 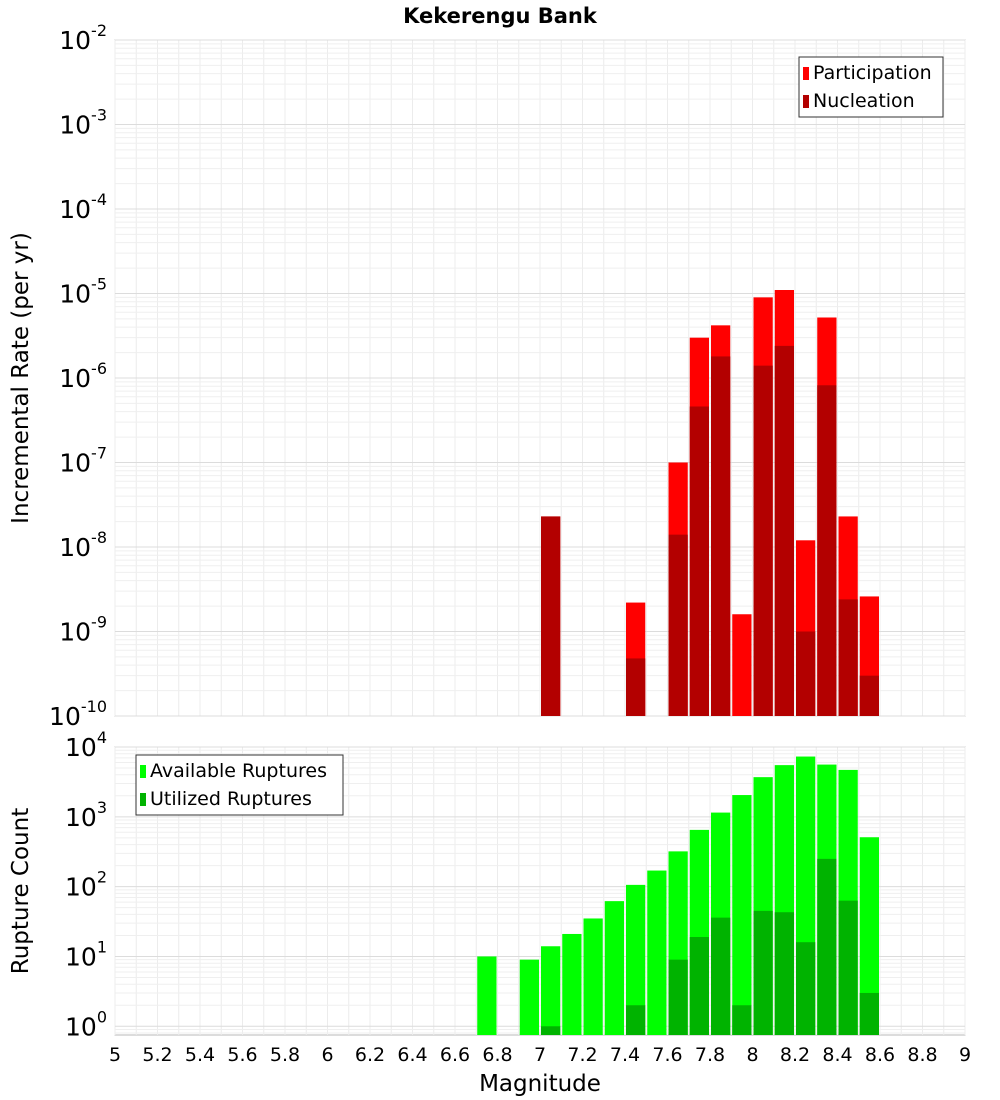 What do you see at coordinates (872, 73) in the screenshot?
I see `legend-label: Participation` at bounding box center [872, 73].